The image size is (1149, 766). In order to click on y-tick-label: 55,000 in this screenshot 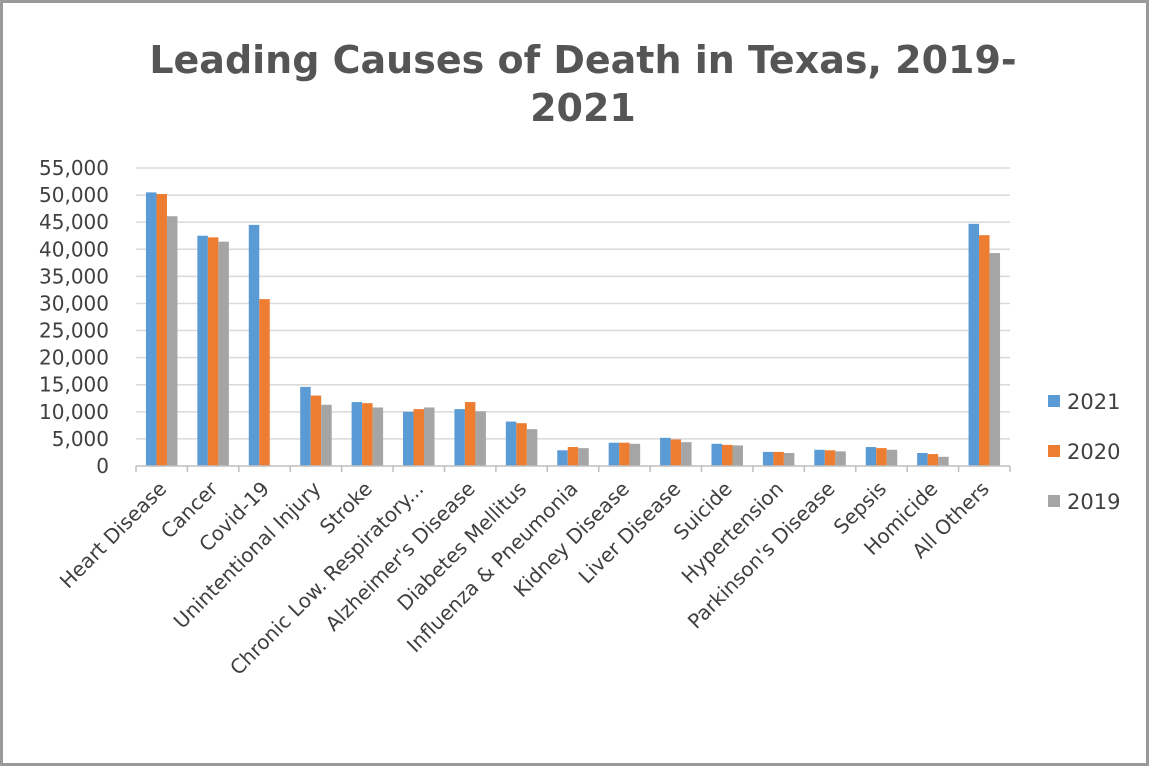, I will do `click(74, 168)`.